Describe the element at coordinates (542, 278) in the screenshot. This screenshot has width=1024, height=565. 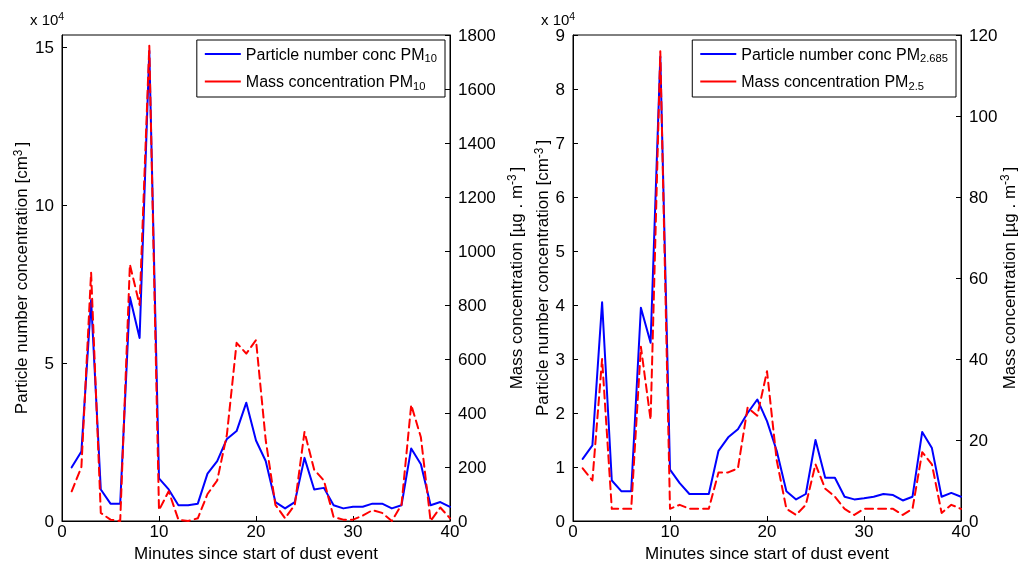
I see `y-axis-title: Particle number concentration [cm-3]` at that location.